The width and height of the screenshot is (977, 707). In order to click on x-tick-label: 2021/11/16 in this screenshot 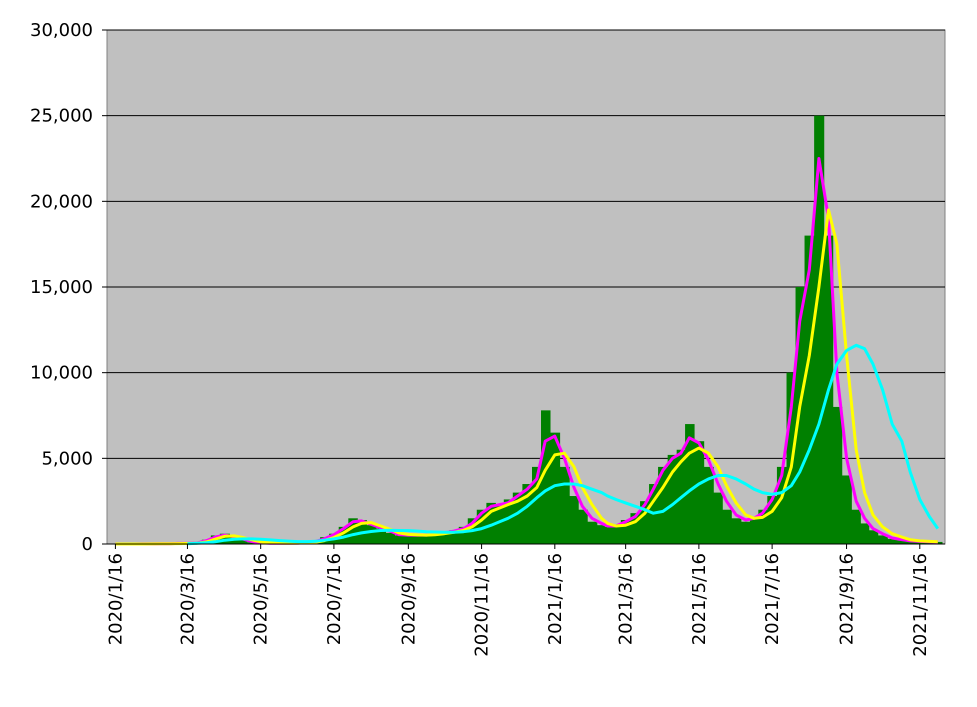, I will do `click(920, 605)`.